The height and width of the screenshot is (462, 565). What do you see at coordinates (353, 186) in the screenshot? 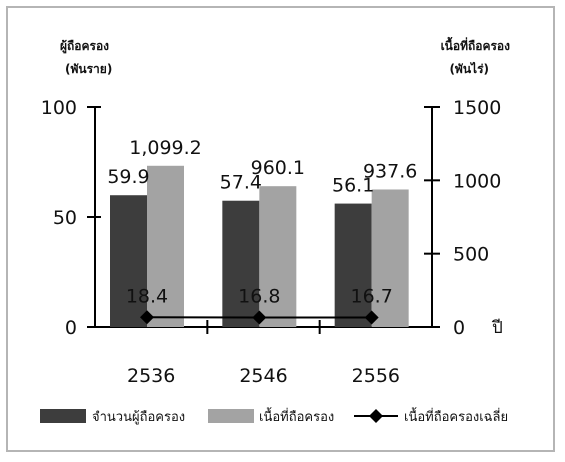
I see `data-label-จำนวนผู้ถือครอง: 56.1` at bounding box center [353, 186].